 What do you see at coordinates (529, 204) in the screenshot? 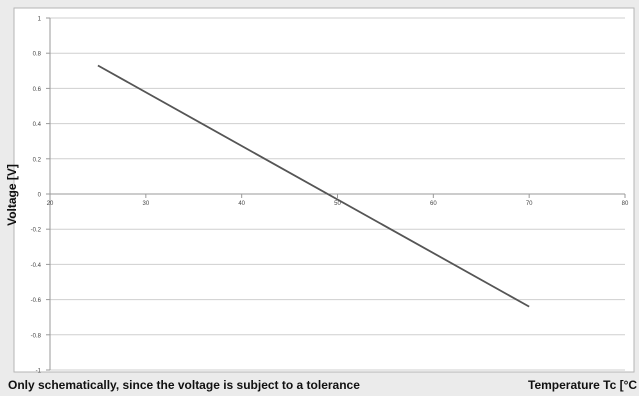
I see `x-tick-label: 70` at bounding box center [529, 204].